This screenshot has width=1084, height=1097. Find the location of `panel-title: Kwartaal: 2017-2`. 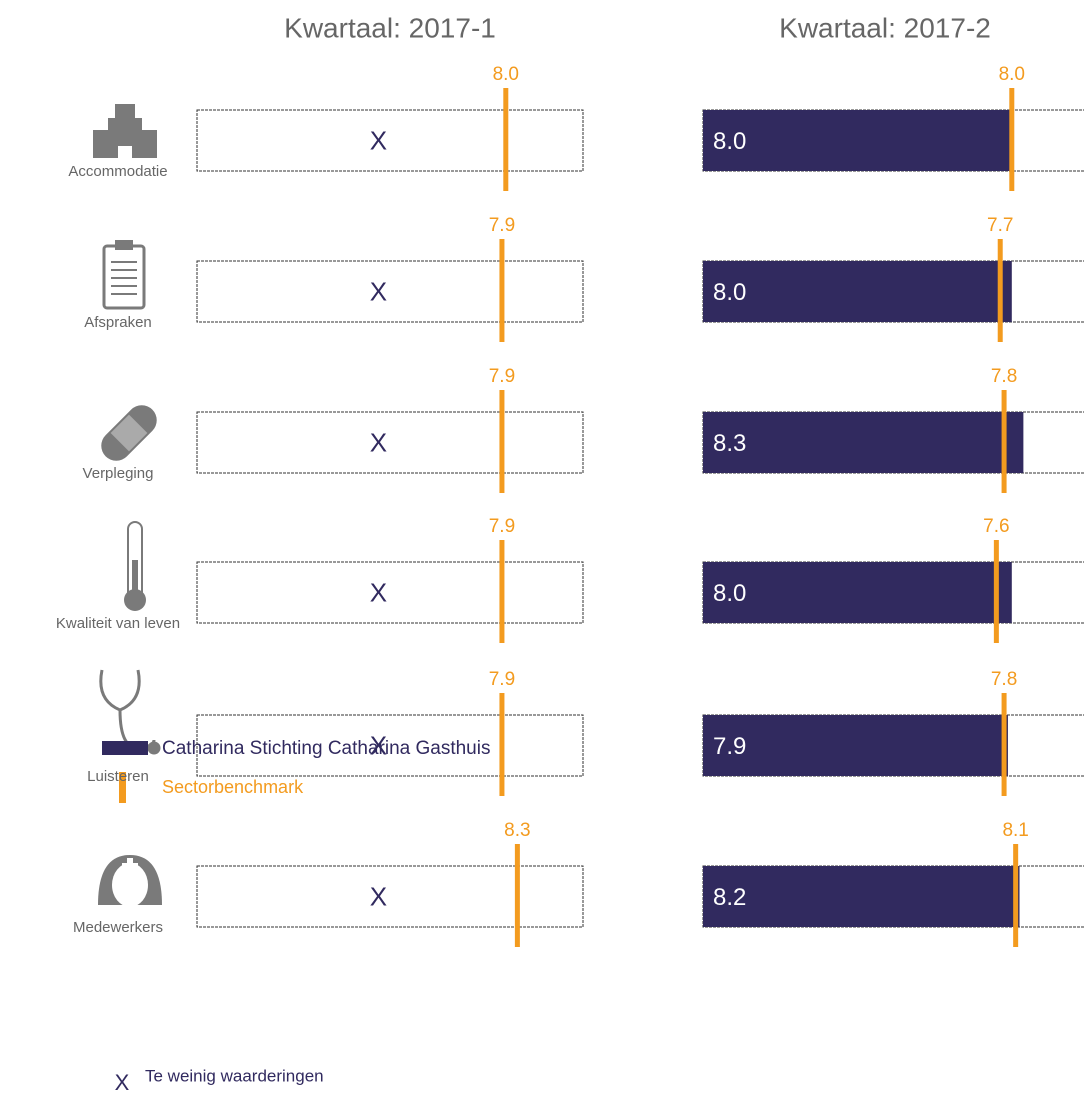

panel-title: Kwartaal: 2017-2 is located at coordinates (885, 27).